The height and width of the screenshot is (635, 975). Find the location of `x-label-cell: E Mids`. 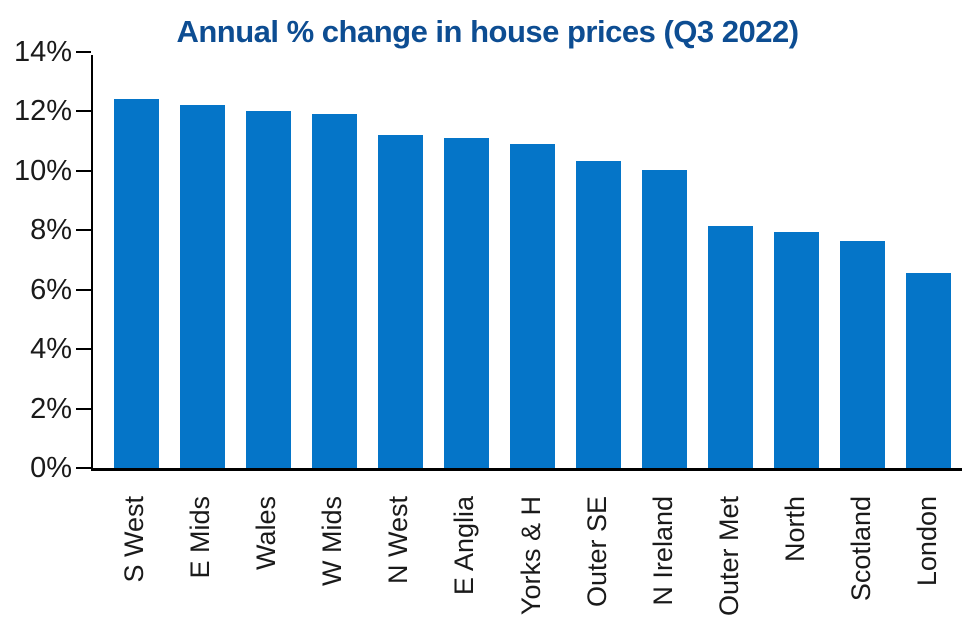

x-label-cell: E Mids is located at coordinates (200, 564).